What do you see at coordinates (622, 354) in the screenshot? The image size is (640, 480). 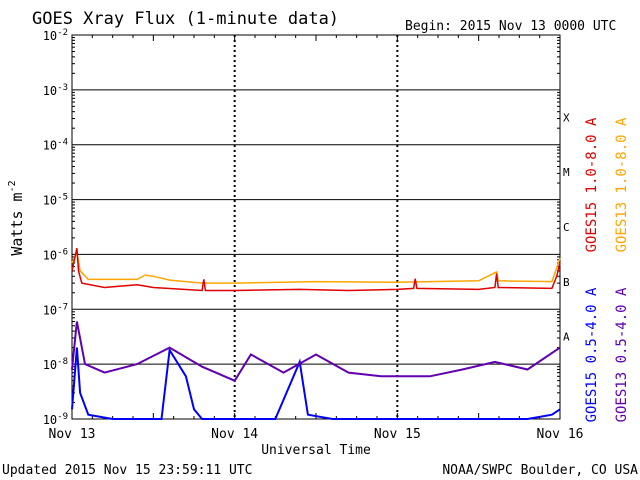 I see `legend-entry-3: GOES13 0.5-4.0 A` at bounding box center [622, 354].